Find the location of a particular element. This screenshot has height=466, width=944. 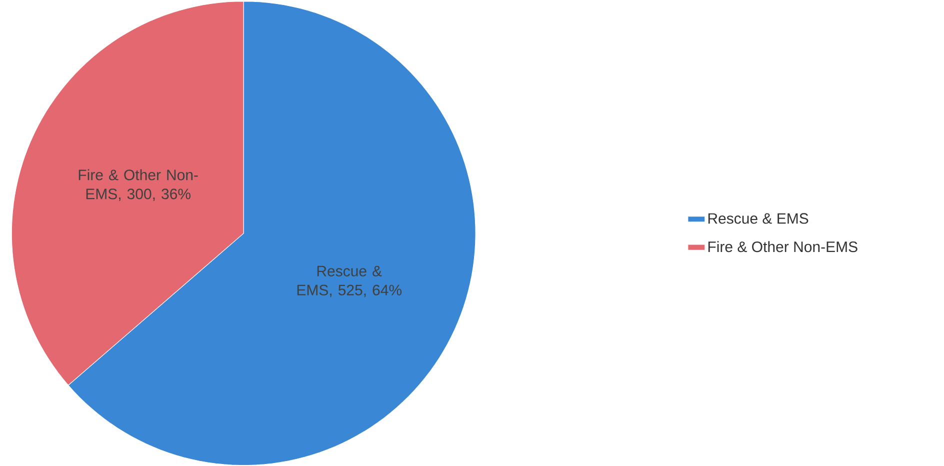

data-label: Rescue & EMS, 525, 64% is located at coordinates (349, 282).